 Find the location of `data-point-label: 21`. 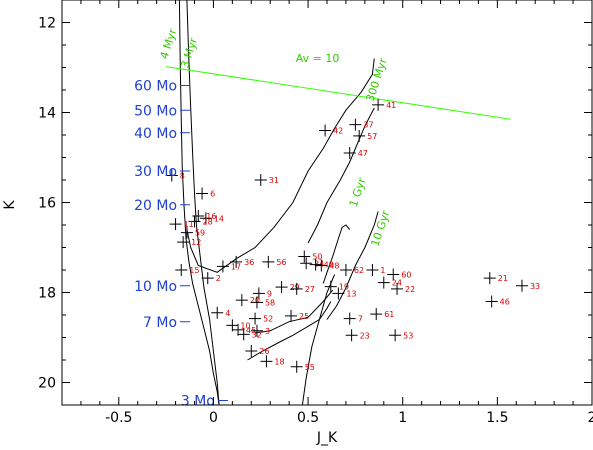

data-point-label: 21 is located at coordinates (503, 278).